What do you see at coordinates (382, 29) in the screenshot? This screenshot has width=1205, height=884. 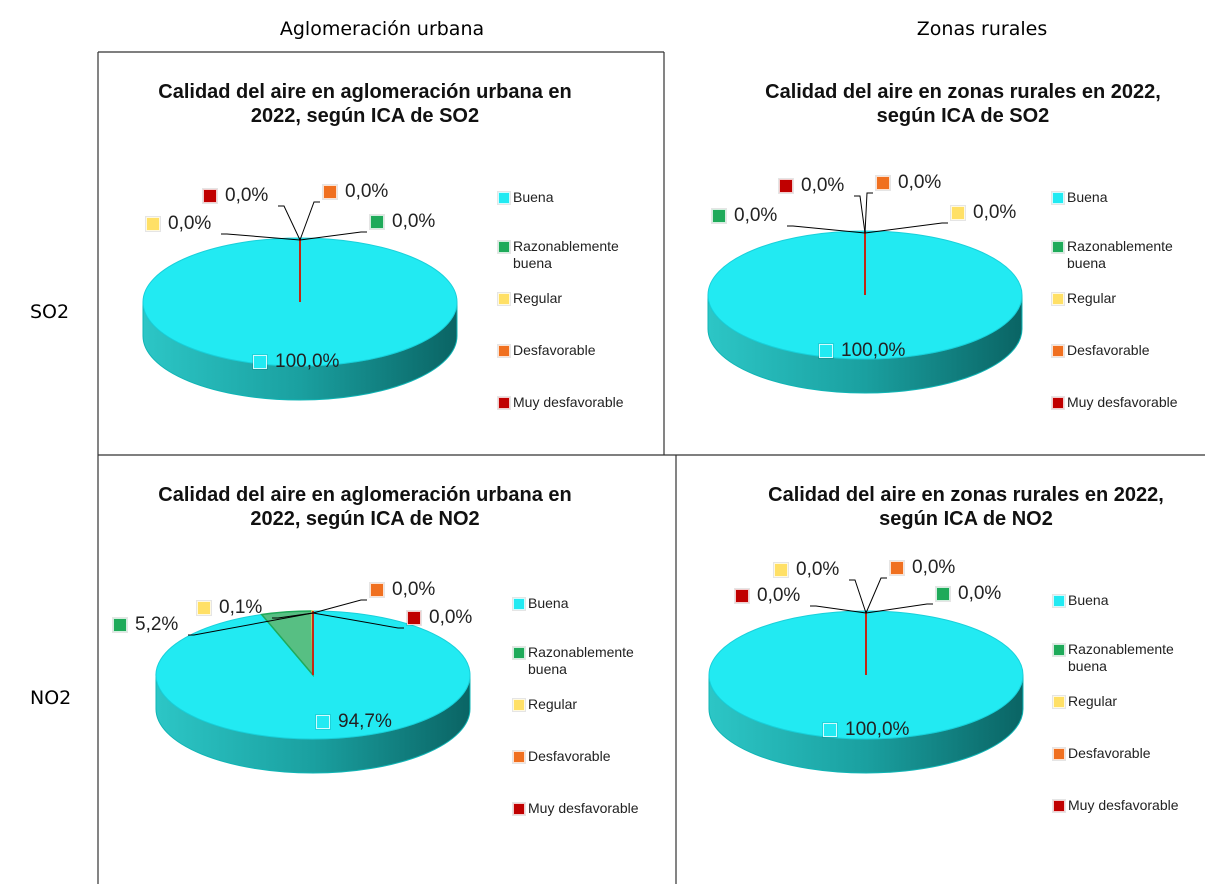 I see `column-header: Aglomeración urbana` at bounding box center [382, 29].